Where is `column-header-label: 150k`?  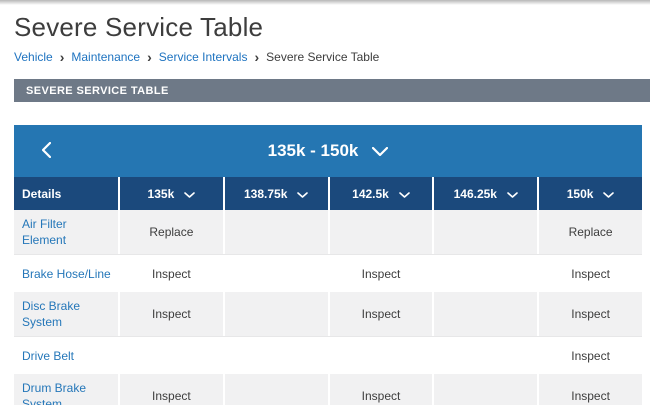
column-header-label: 150k is located at coordinates (580, 193).